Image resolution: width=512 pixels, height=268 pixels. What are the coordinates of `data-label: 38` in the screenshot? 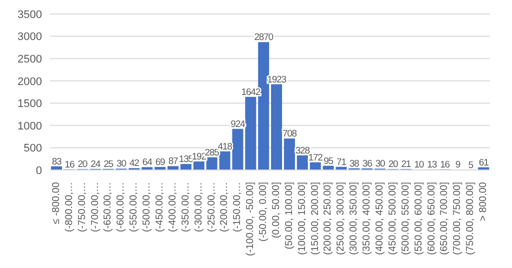 It's located at (354, 164).